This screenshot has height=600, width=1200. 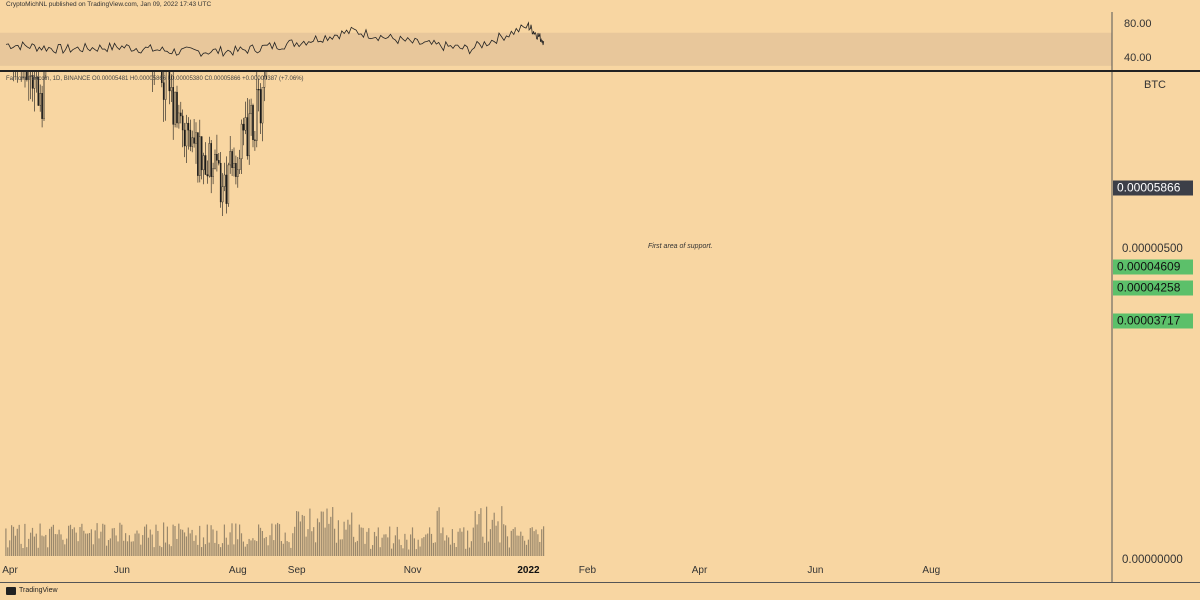 What do you see at coordinates (528, 570) in the screenshot?
I see `x-tick-label: 2022` at bounding box center [528, 570].